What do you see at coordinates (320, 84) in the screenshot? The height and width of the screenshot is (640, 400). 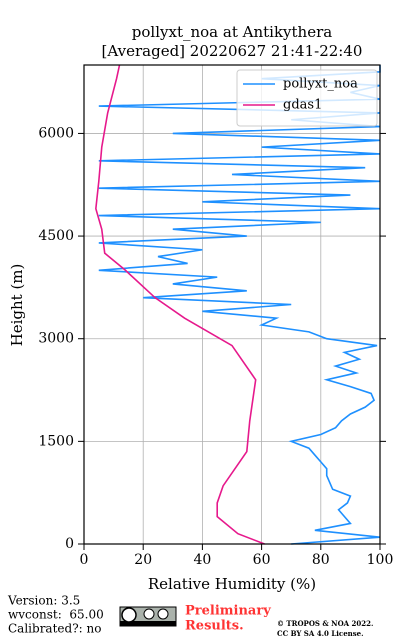 I see `legend-label: pollyxt_noa` at bounding box center [320, 84].